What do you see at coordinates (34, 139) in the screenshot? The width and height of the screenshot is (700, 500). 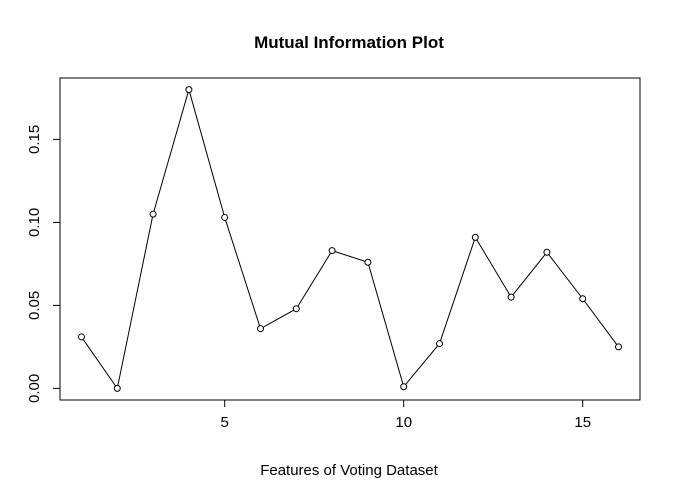 I see `y-tick-label: 0.15` at bounding box center [34, 139].